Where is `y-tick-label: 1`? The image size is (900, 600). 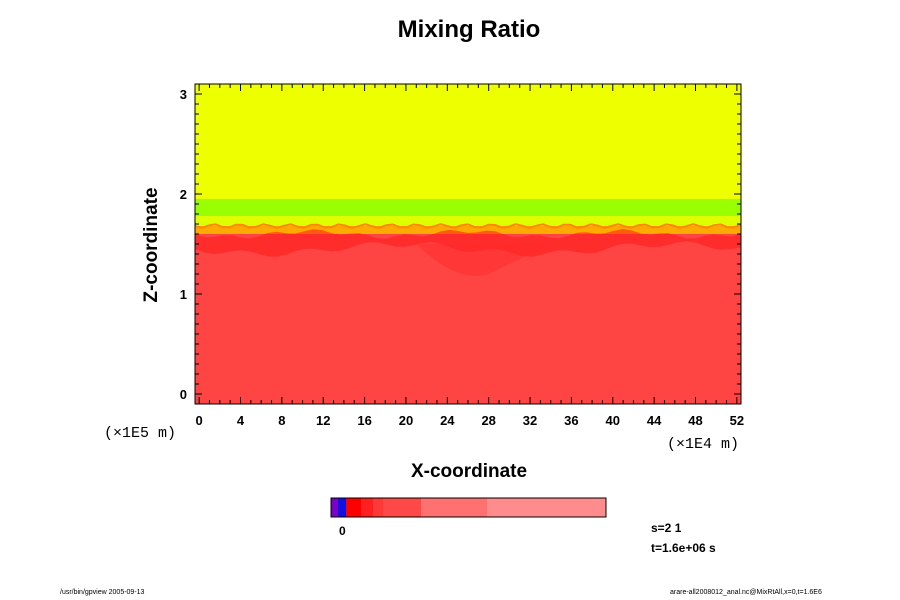
y-tick-label: 1 is located at coordinates (183, 294).